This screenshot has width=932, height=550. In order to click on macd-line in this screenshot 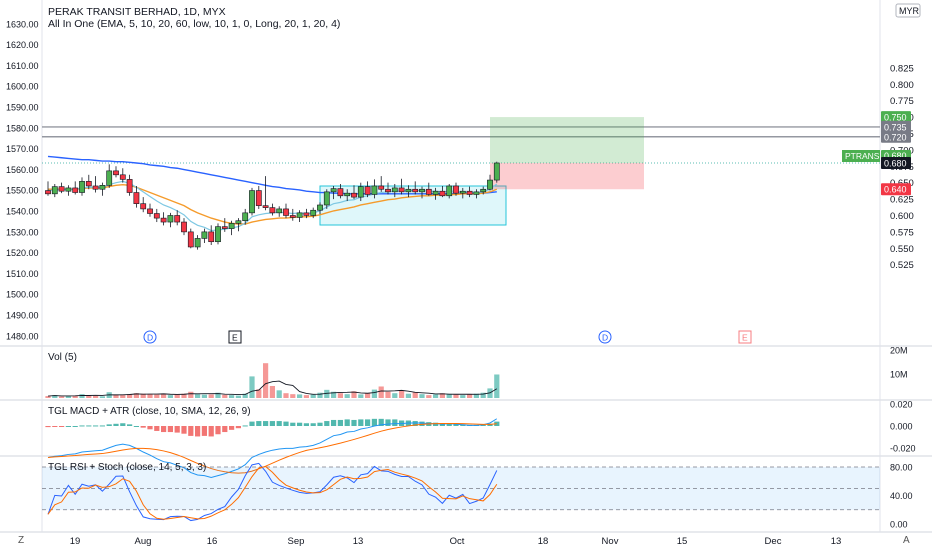, I will do `click(272, 448)`.